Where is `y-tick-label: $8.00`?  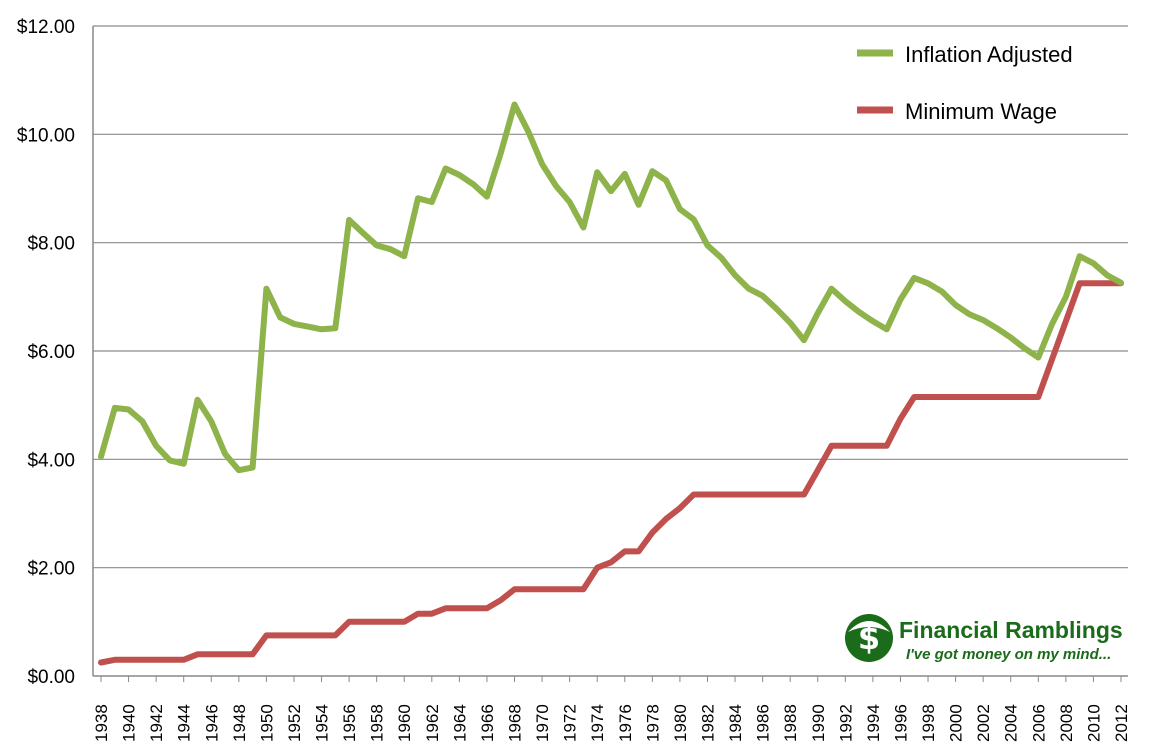 y-tick-label: $8.00 is located at coordinates (51, 244).